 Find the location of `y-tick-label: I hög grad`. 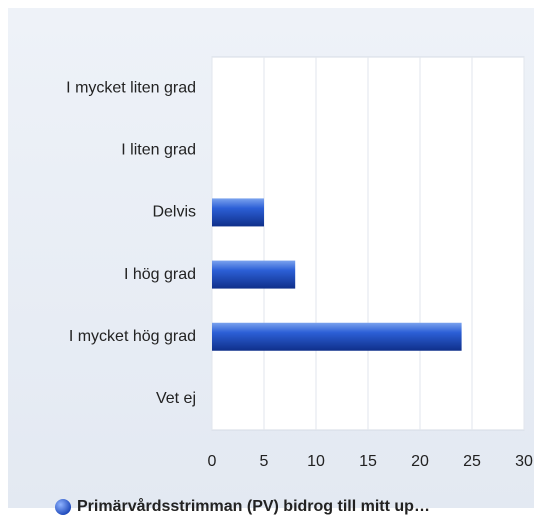

y-tick-label: I hög grad is located at coordinates (160, 274).